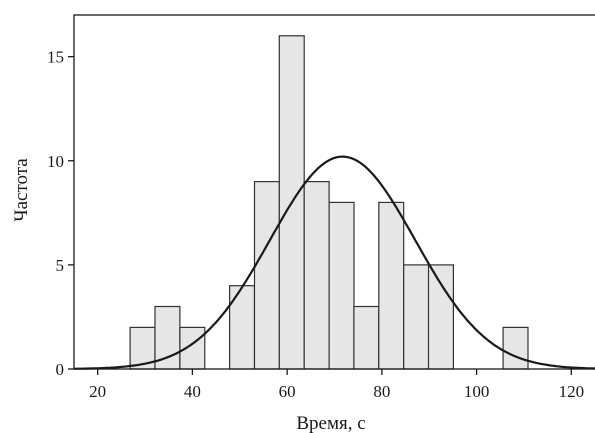 The width and height of the screenshot is (595, 433). I want to click on x-tick-label: 80, so click(381, 391).